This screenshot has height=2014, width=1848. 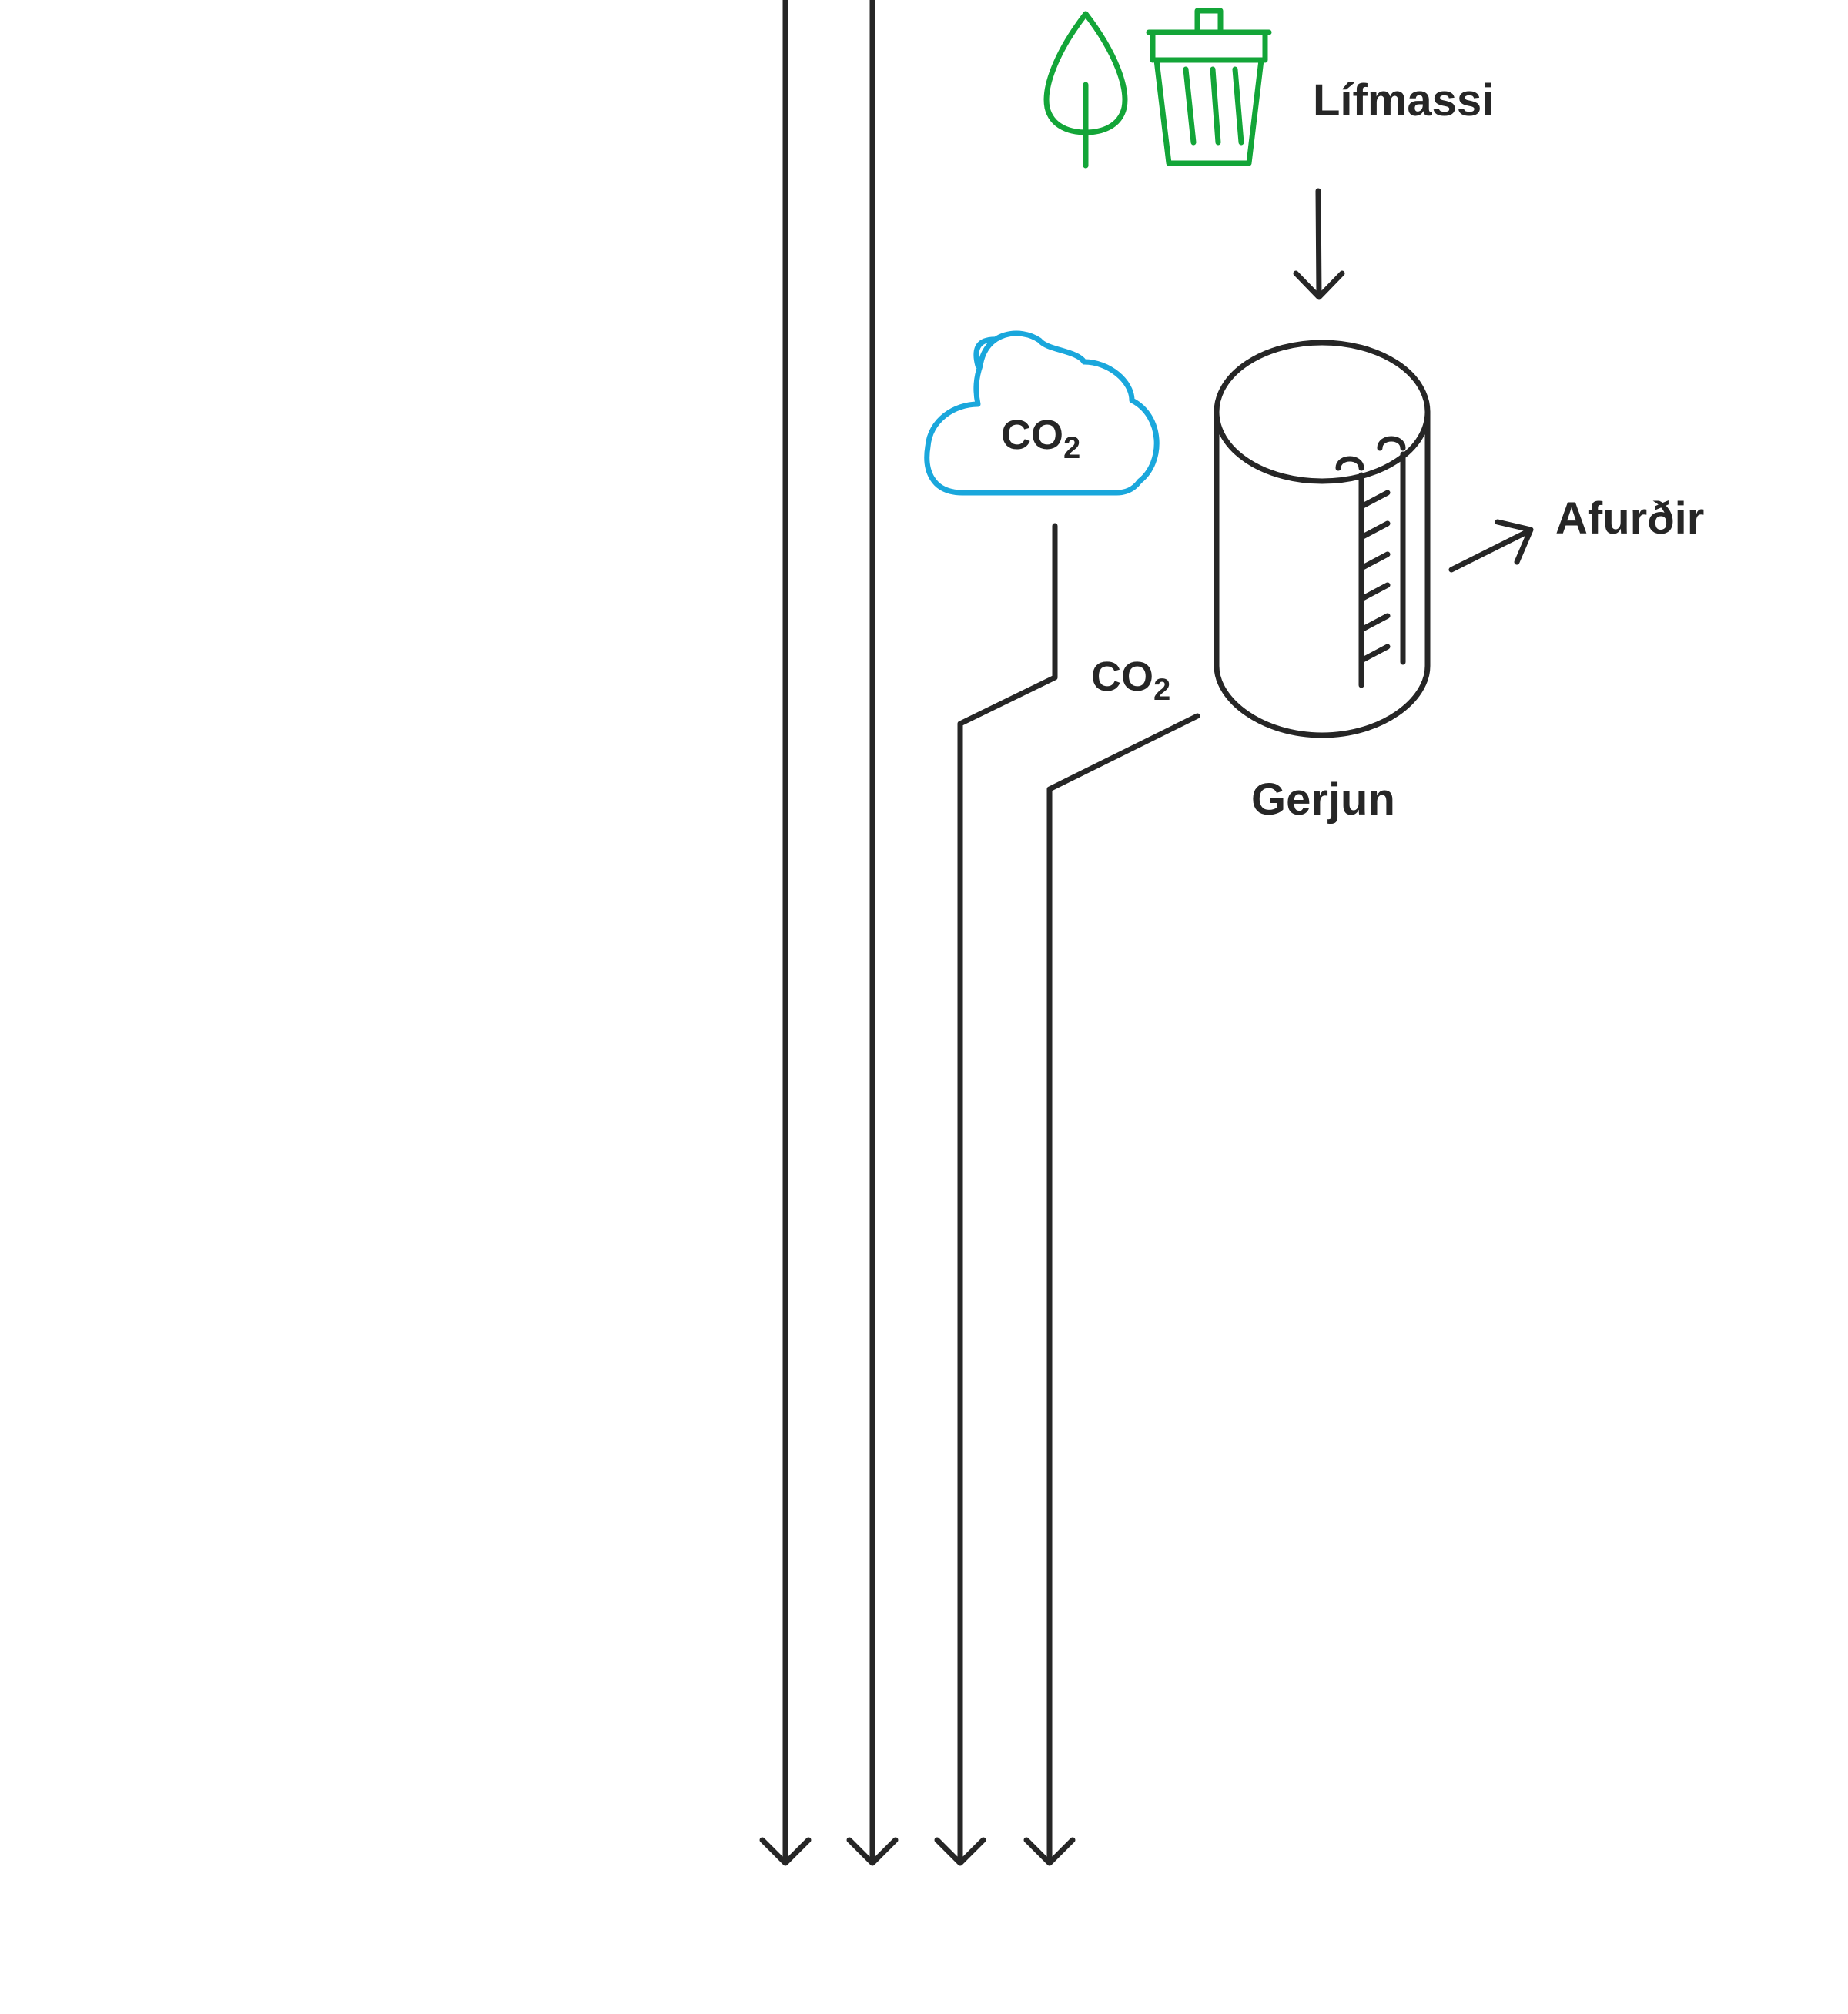 What do you see at coordinates (1123, 1289) in the screenshot?
I see `flow-line-4-co2-from-fermentation` at bounding box center [1123, 1289].